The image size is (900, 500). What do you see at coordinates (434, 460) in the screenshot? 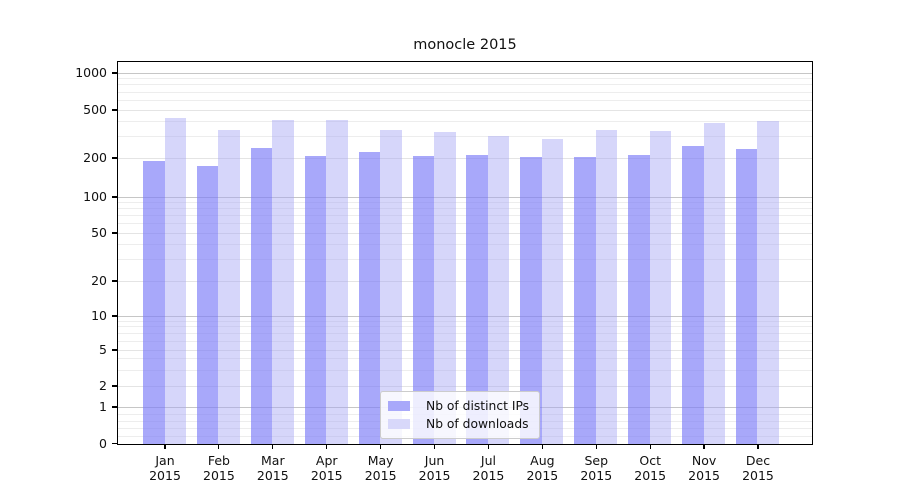
I see `x-tick-label-month: Jun` at bounding box center [434, 460].